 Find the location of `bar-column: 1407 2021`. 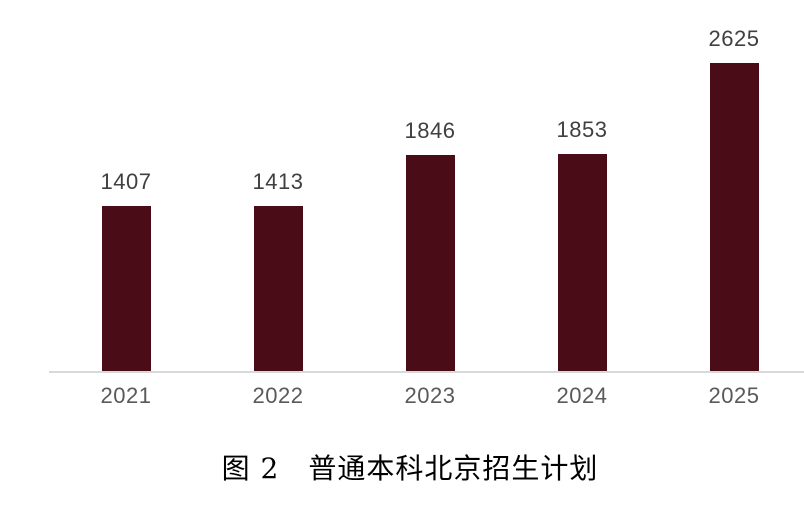

bar-column: 1407 2021 is located at coordinates (126, 203).